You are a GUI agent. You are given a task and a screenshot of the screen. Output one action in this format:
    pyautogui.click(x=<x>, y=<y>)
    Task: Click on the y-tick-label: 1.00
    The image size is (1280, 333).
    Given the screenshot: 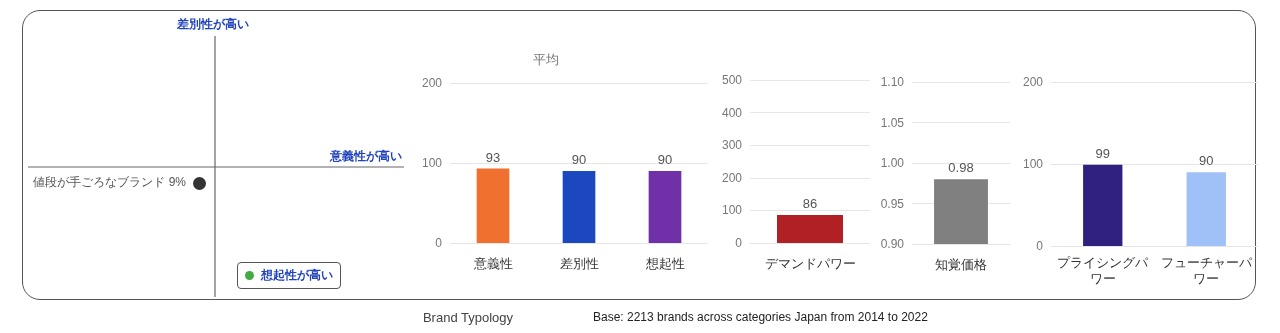 What is the action you would take?
    pyautogui.click(x=892, y=163)
    